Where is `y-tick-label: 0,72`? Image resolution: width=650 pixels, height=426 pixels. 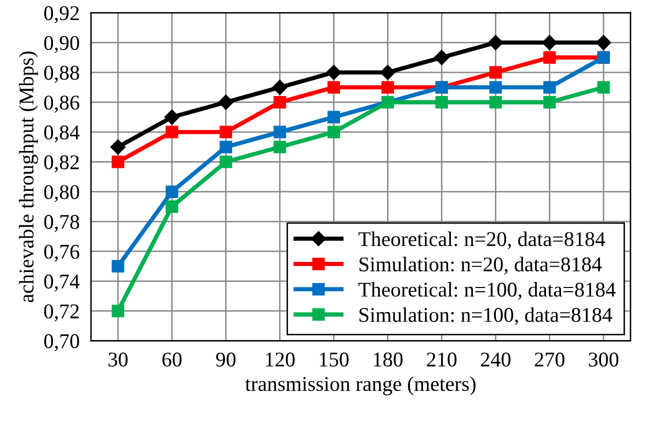
y-tick-label: 0,72 is located at coordinates (61, 313).